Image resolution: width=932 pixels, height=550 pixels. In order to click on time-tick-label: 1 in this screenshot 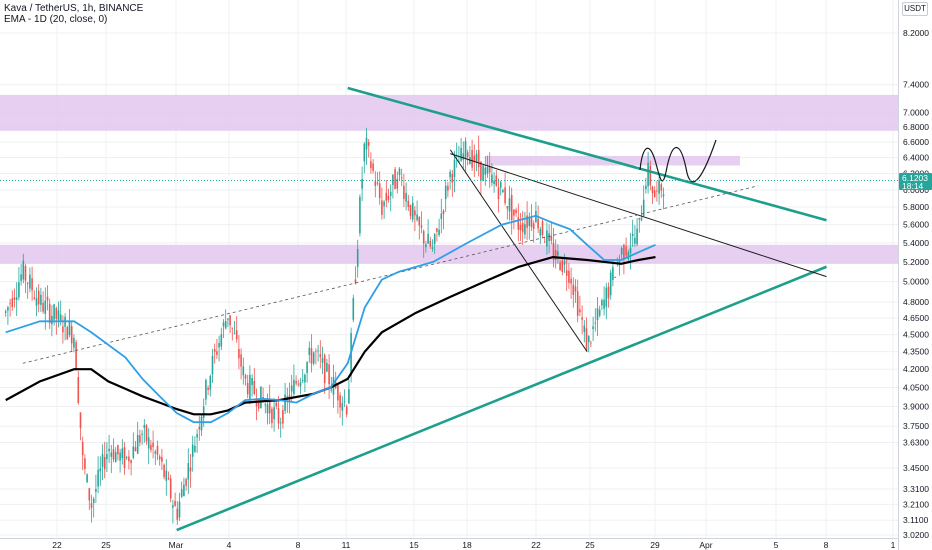, I will do `click(893, 545)`.